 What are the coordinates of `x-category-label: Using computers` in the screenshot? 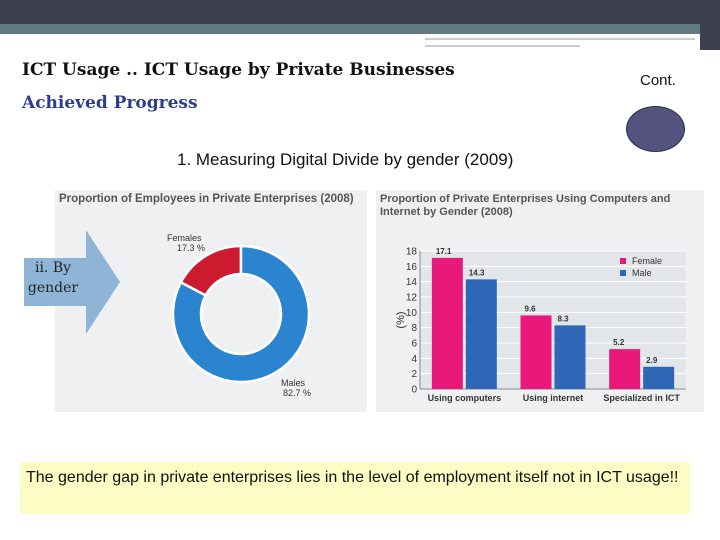 It's located at (465, 398).